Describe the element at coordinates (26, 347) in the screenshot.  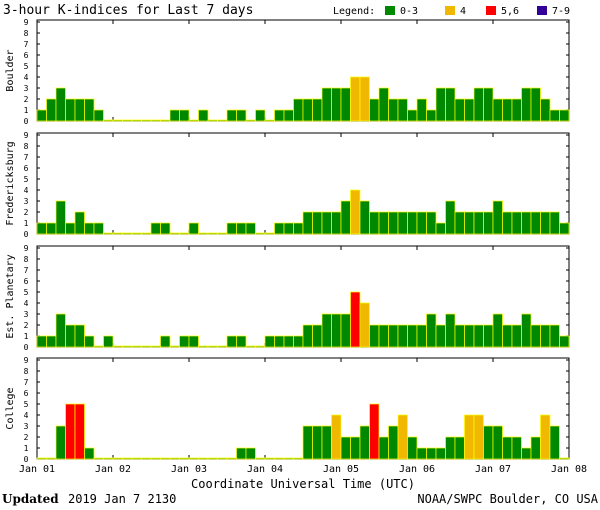
I see `y-tick-label: 0` at that location.